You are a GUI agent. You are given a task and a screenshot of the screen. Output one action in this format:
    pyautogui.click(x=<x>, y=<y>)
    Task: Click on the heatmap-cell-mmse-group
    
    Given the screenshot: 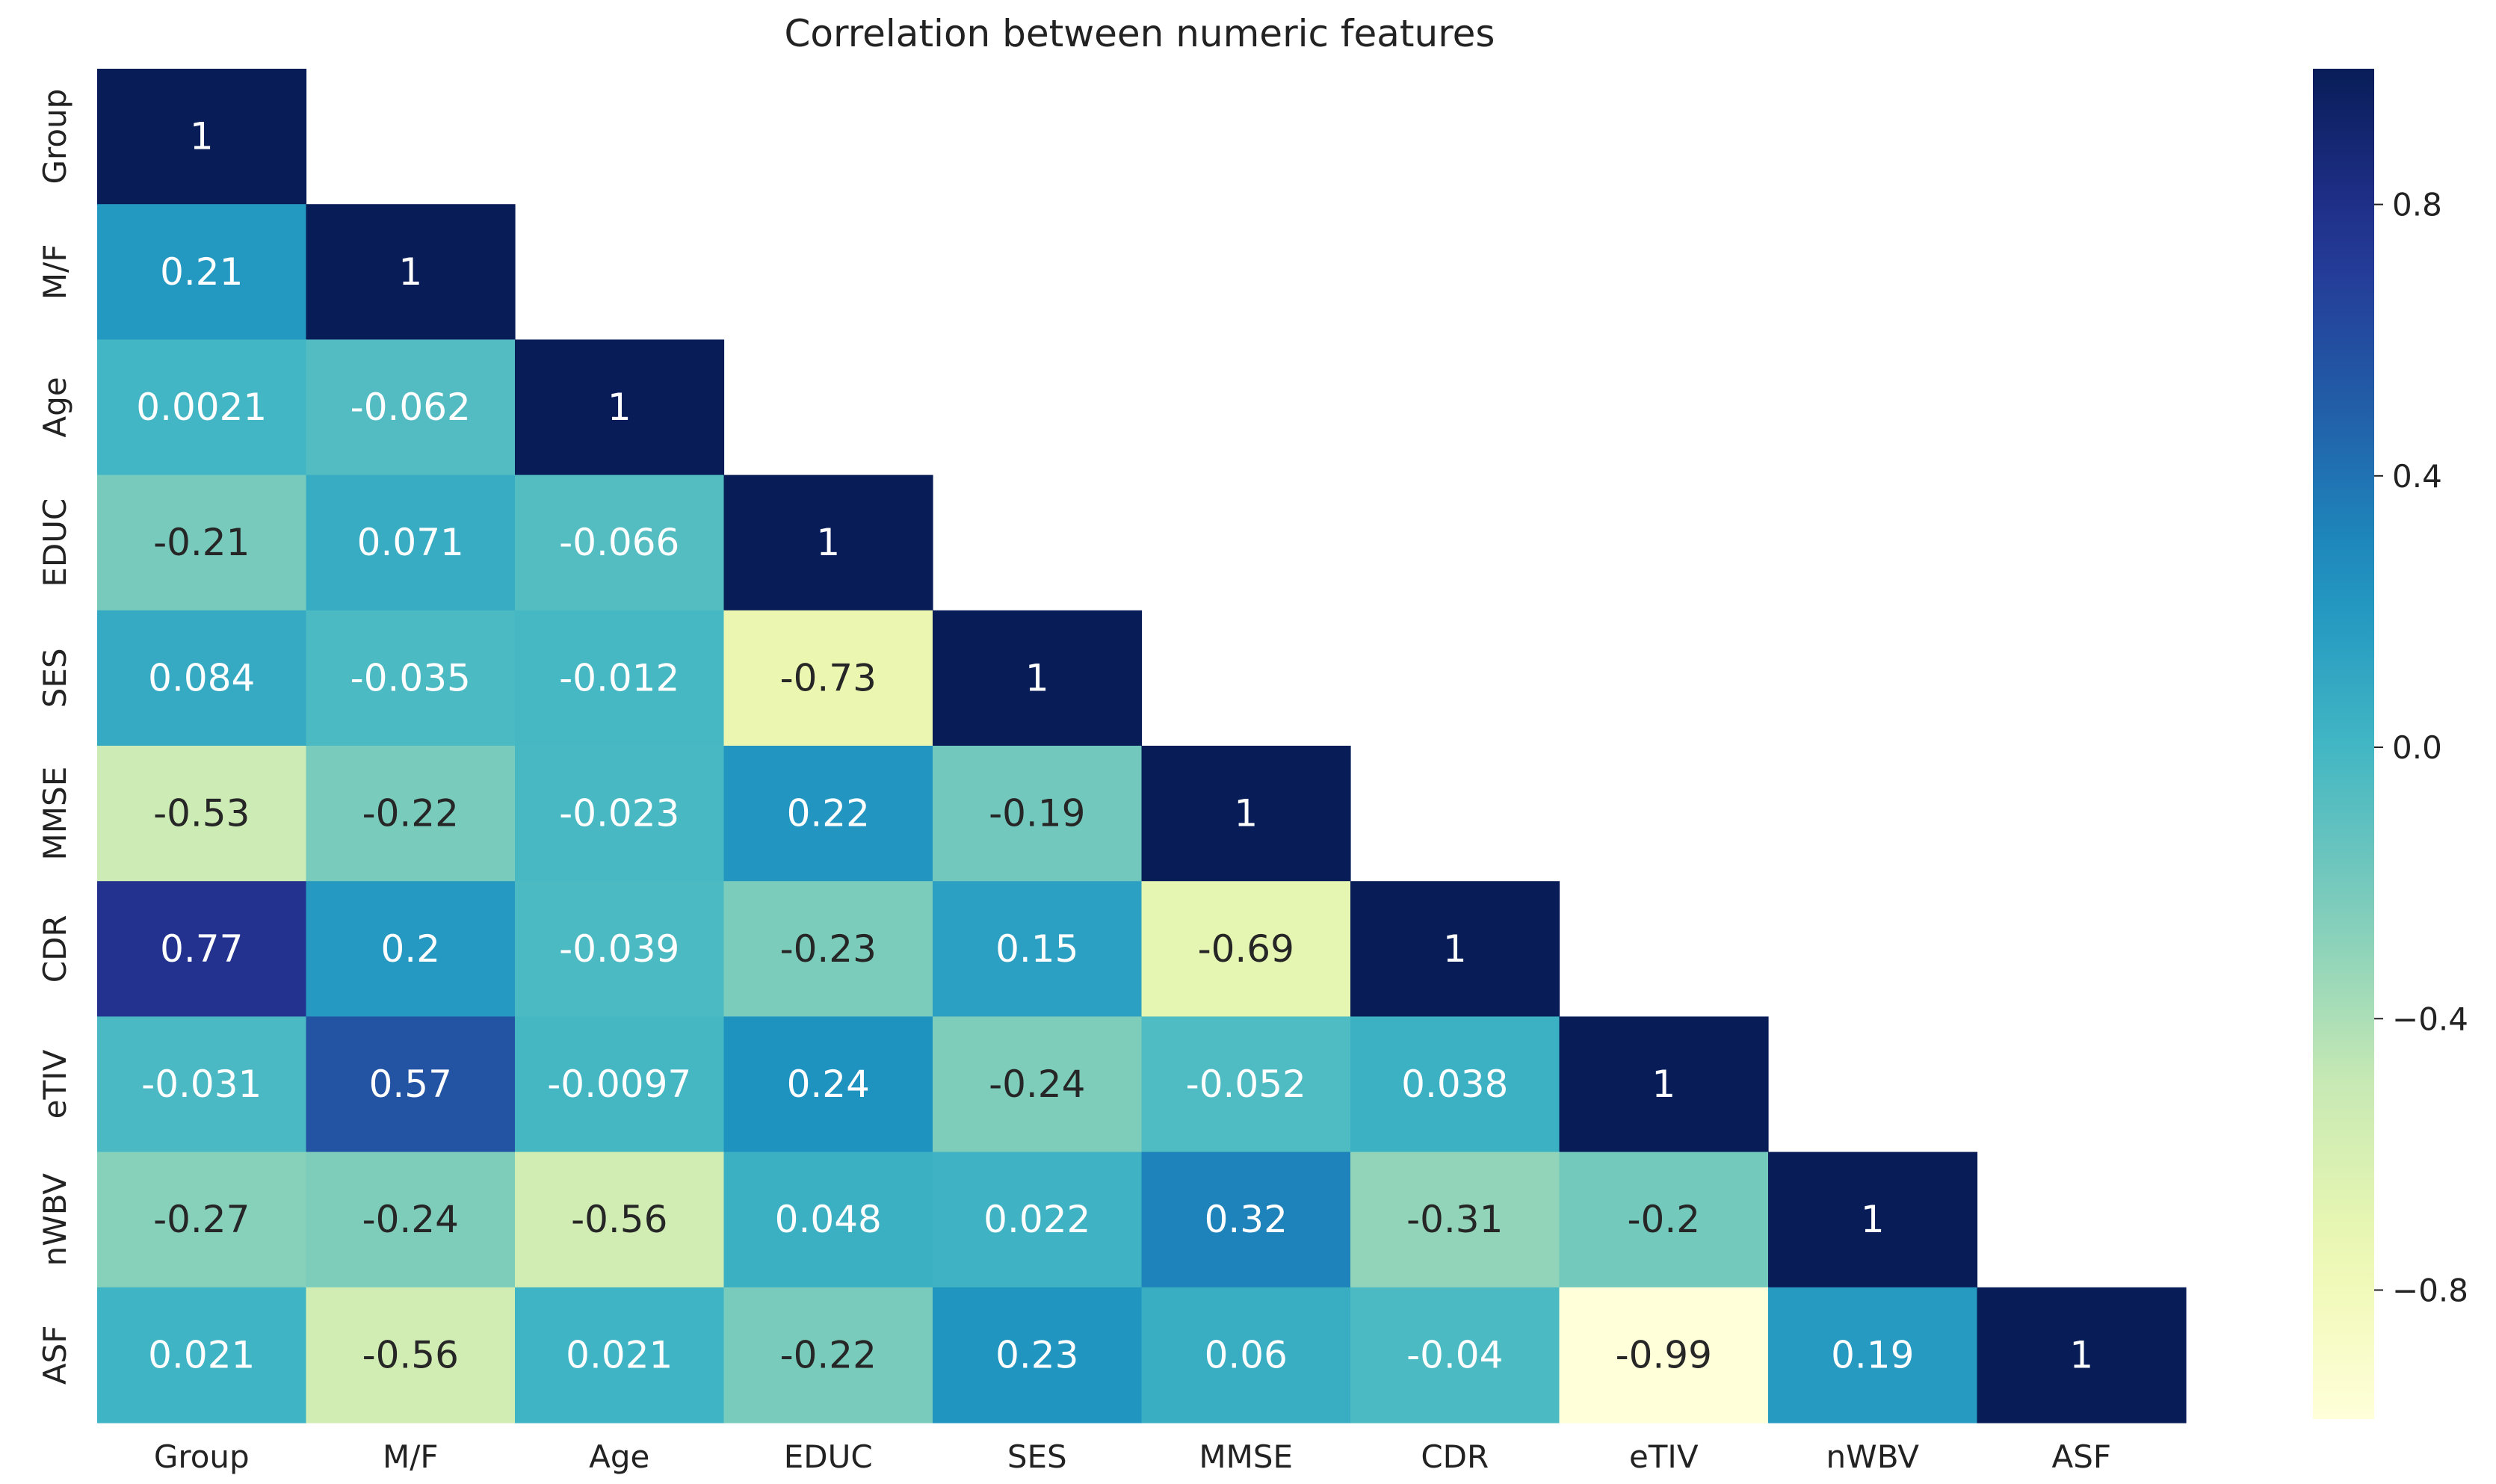 What is the action you would take?
    pyautogui.click(x=202, y=814)
    